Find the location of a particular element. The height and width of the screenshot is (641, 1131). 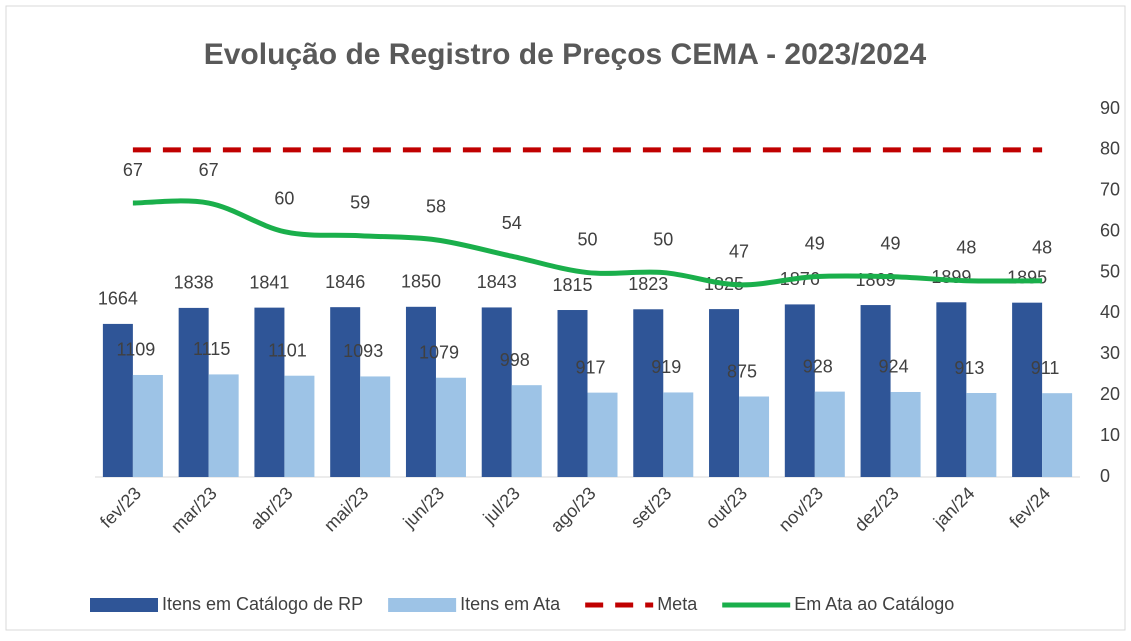

bar-value-label: 1843 is located at coordinates (497, 282).